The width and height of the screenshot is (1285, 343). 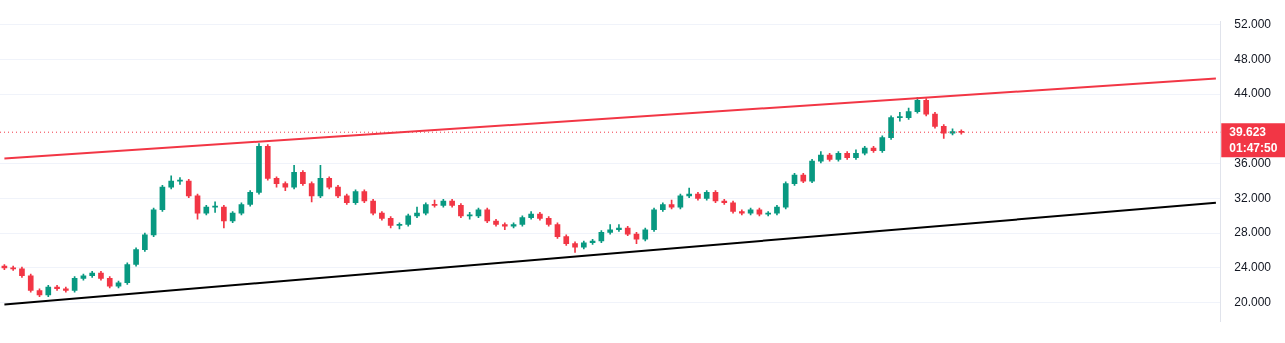 What do you see at coordinates (1248, 131) in the screenshot?
I see `ref-line-label: 39.623` at bounding box center [1248, 131].